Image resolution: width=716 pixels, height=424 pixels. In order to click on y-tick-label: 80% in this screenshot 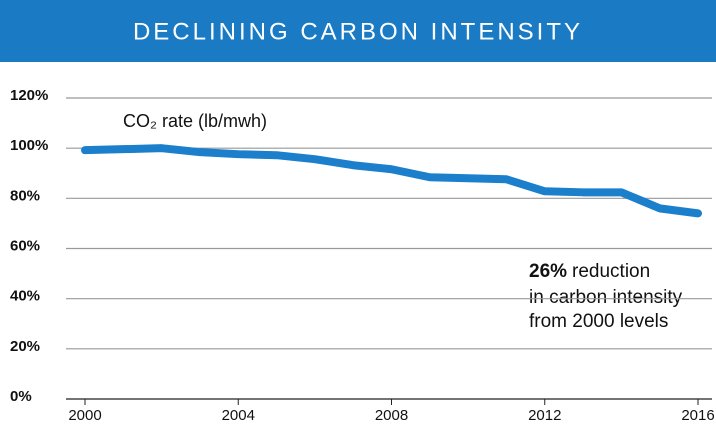, I will do `click(25, 195)`.